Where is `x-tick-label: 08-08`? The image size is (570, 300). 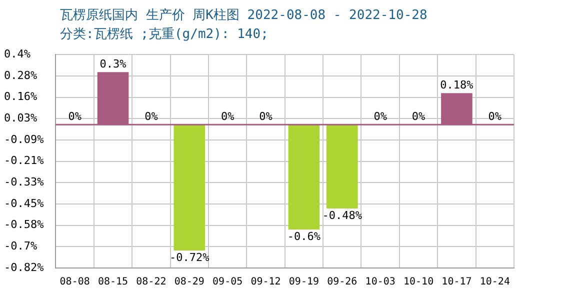 x-tick-label: 08-08 is located at coordinates (75, 282).